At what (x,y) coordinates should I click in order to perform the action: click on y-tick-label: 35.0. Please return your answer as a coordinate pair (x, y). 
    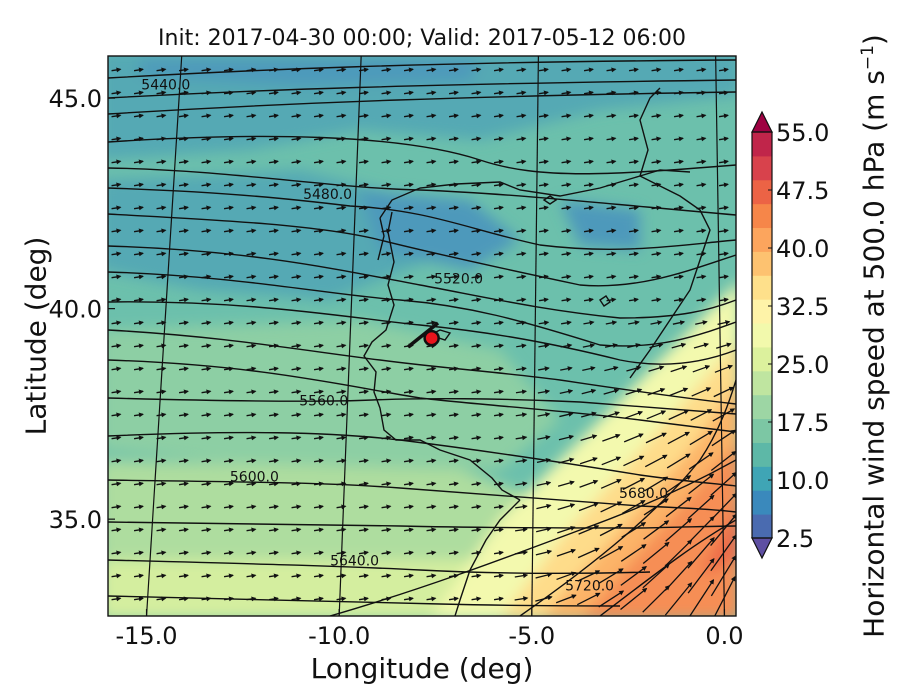
    Looking at the image, I should click on (75, 520).